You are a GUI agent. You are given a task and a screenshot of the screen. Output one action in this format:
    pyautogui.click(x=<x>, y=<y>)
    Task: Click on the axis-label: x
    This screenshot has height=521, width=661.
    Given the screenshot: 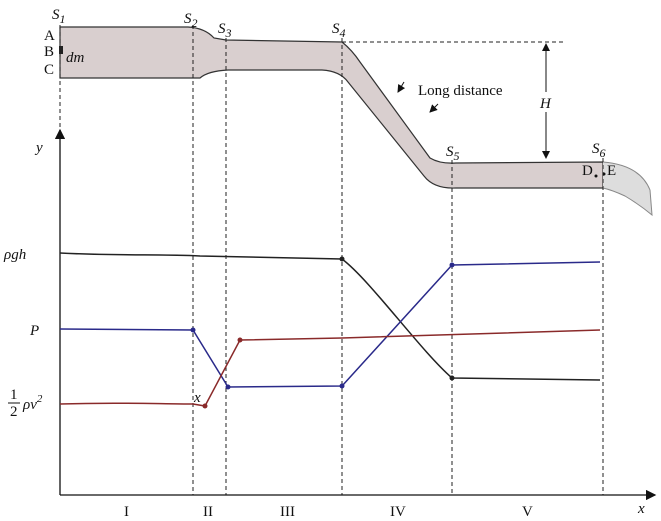 What is the action you would take?
    pyautogui.click(x=641, y=509)
    